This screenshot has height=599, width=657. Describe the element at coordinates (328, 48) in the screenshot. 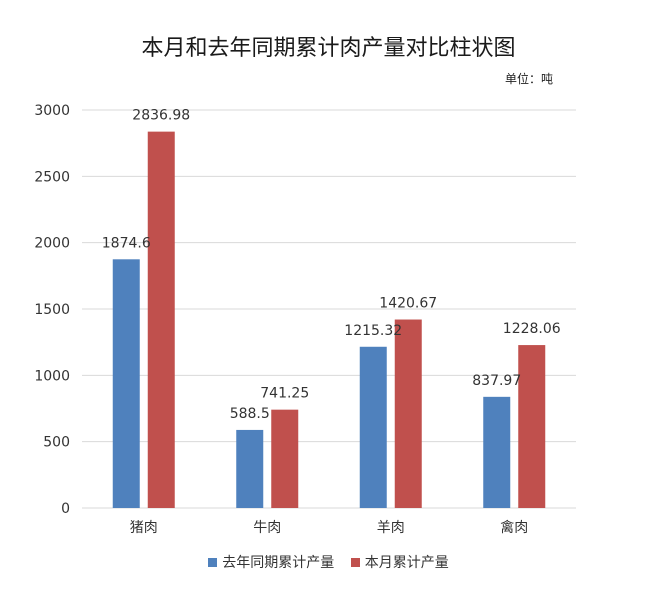

I see `chart-title: 本月和去年同期累计肉产量对比柱状图` at that location.